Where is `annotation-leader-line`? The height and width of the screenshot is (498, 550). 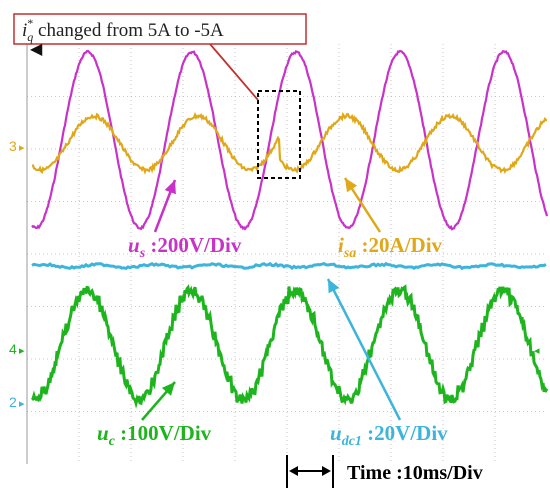 annotation-leader-line is located at coordinates (234, 72).